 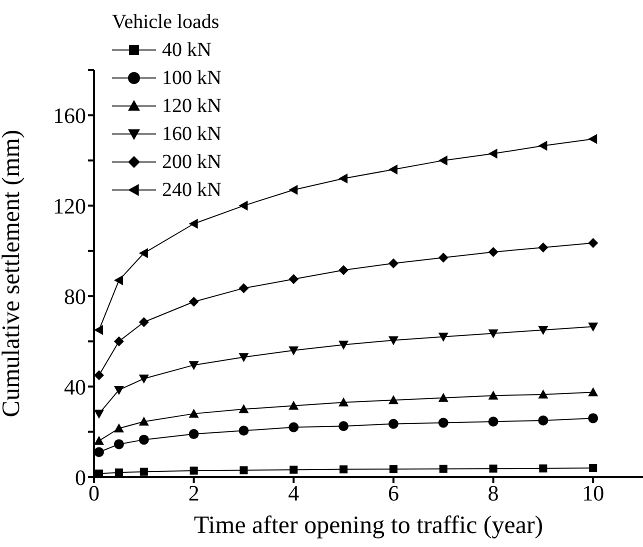 I want to click on x-tick-label: 10, so click(x=593, y=493).